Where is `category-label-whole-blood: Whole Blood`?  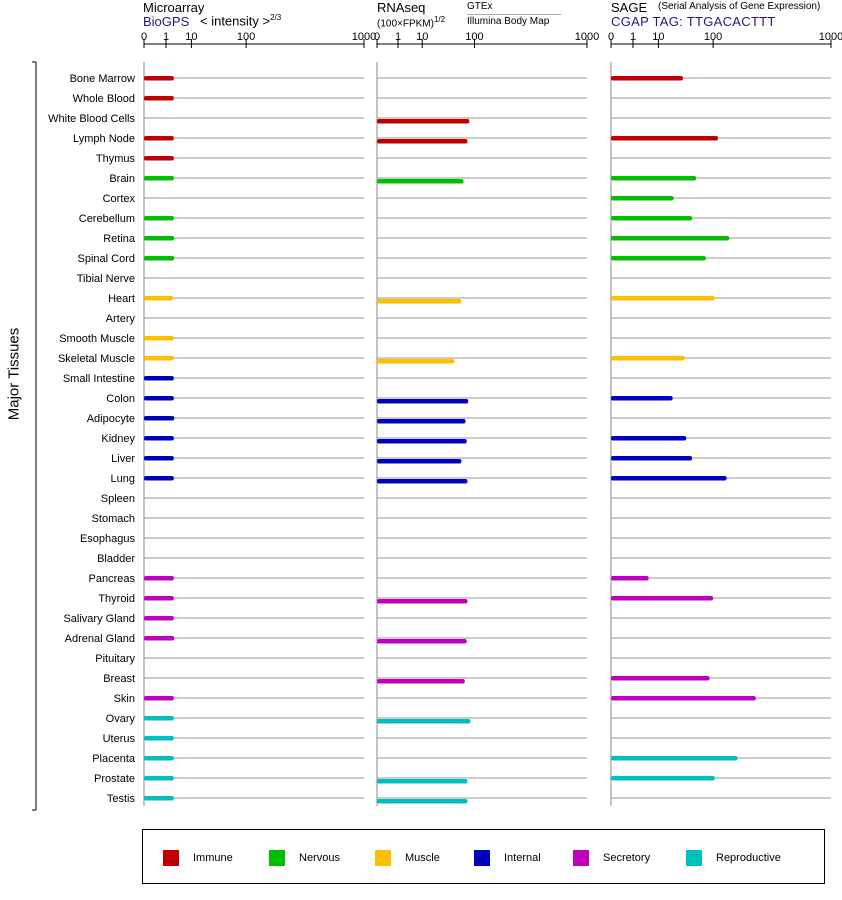 category-label-whole-blood: Whole Blood is located at coordinates (104, 99).